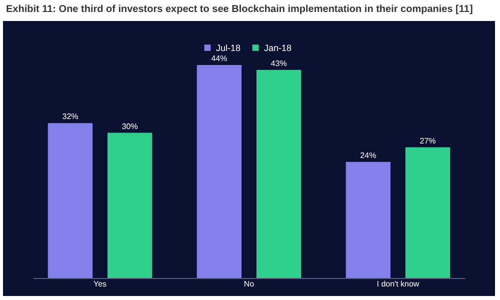 Image resolution: width=500 pixels, height=300 pixels. What do you see at coordinates (219, 58) in the screenshot?
I see `data-label: 44%` at bounding box center [219, 58].